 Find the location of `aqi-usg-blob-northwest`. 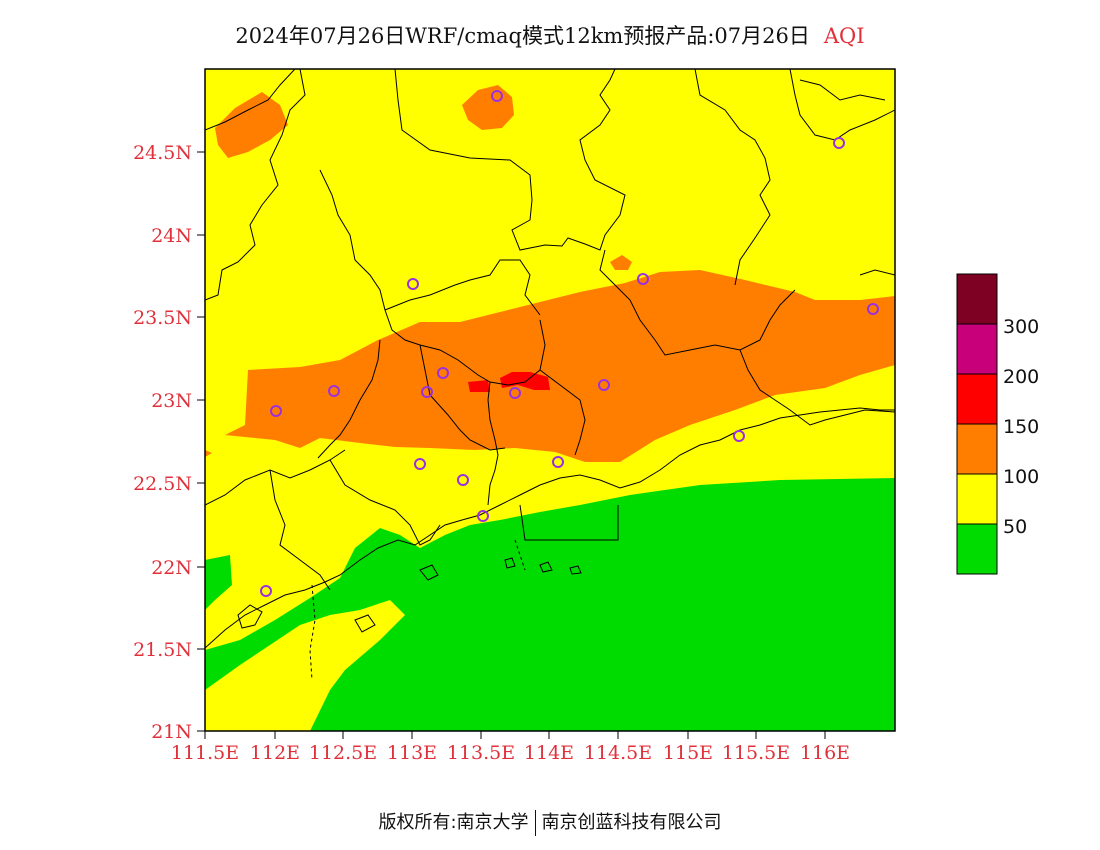

aqi-usg-blob-northwest is located at coordinates (251, 125).